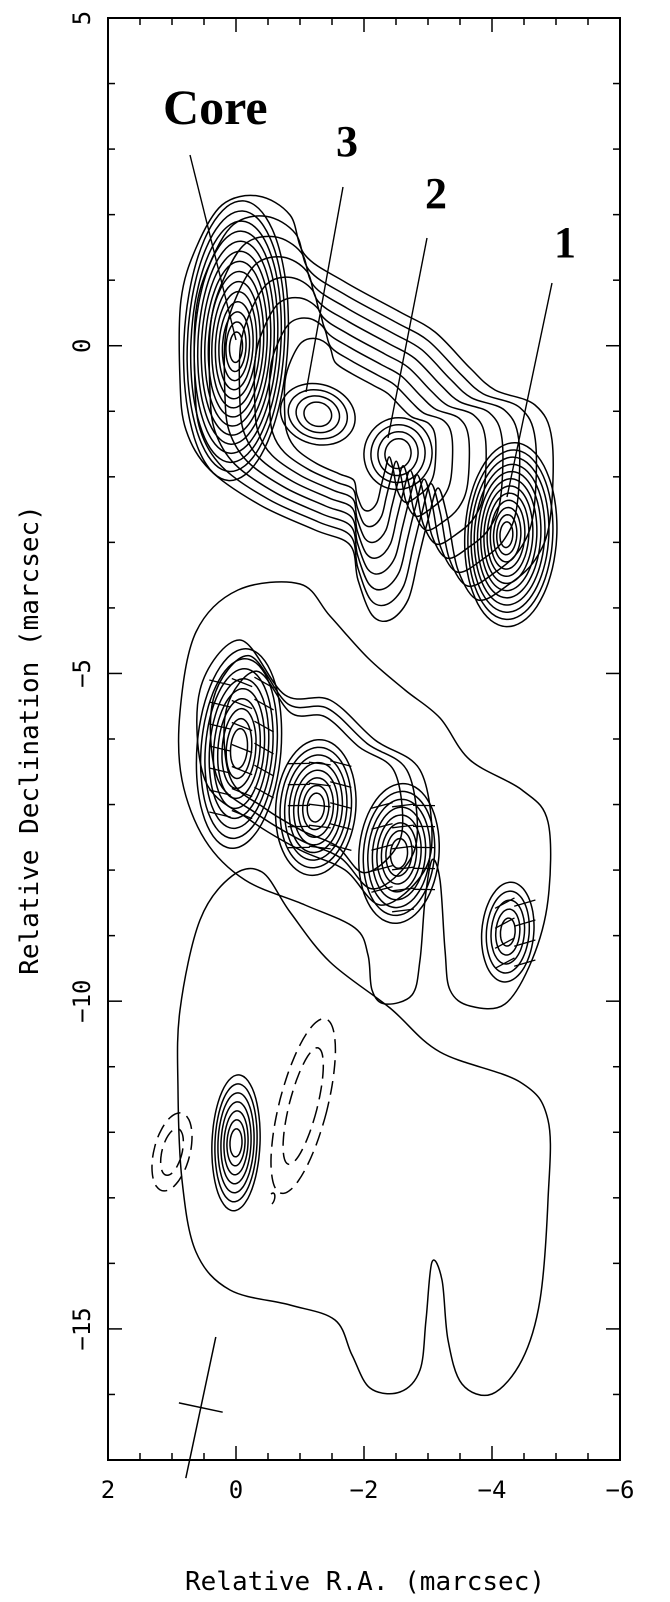 The height and width of the screenshot is (1602, 670). Describe the element at coordinates (436, 193) in the screenshot. I see `label-component-2: 2` at that location.